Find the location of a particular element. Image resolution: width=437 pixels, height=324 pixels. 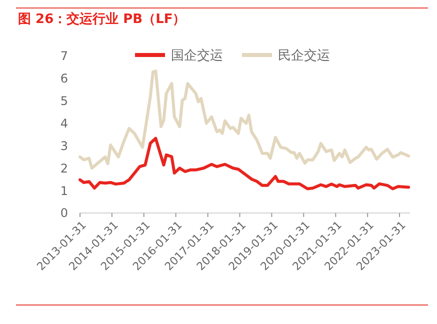

y-tick-label: 3 is located at coordinates (64, 145).